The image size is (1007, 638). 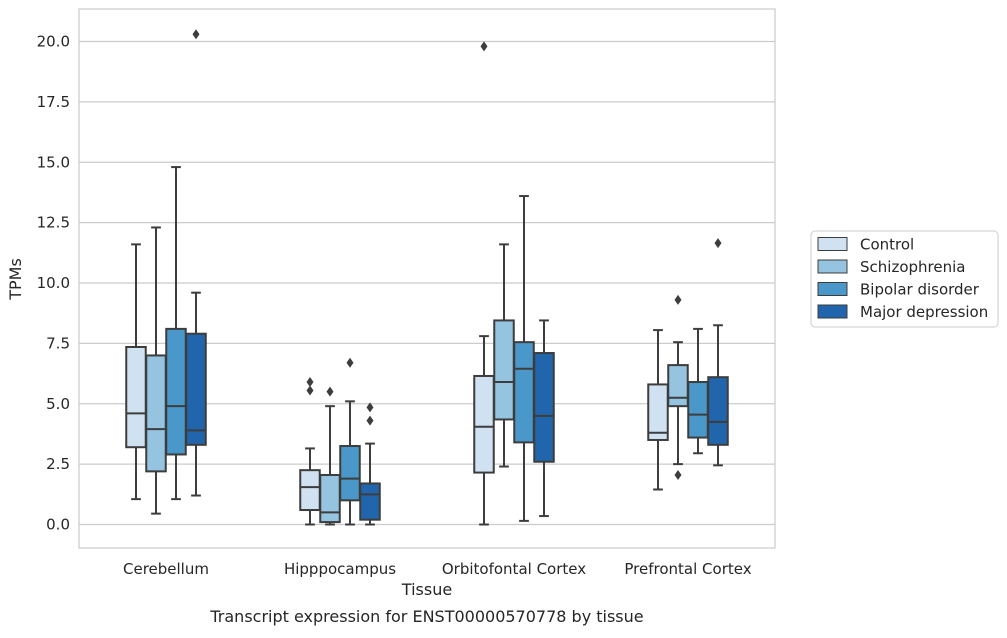 What do you see at coordinates (53, 223) in the screenshot?
I see `y-tick-label: 12.5` at bounding box center [53, 223].